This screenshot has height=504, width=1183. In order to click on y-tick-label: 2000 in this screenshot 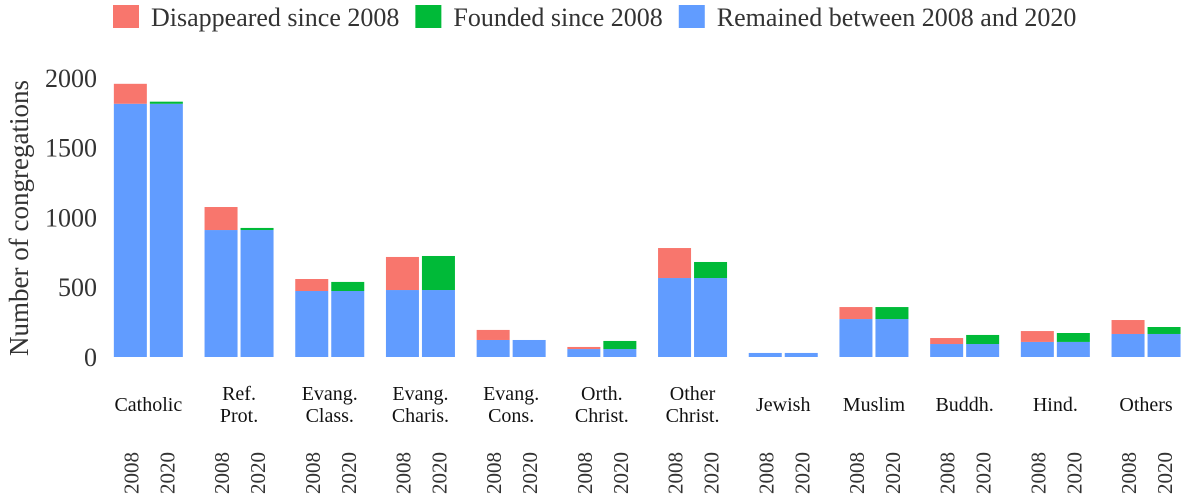, I will do `click(71, 78)`.